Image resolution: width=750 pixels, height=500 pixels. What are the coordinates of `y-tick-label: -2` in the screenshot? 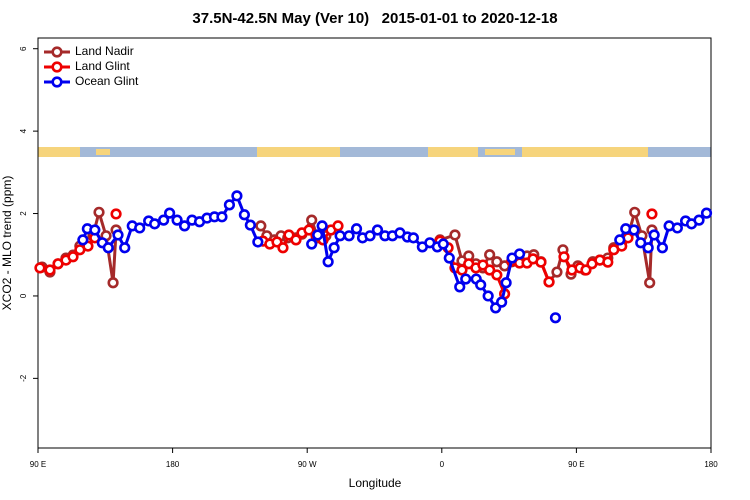 It's located at (23, 378).